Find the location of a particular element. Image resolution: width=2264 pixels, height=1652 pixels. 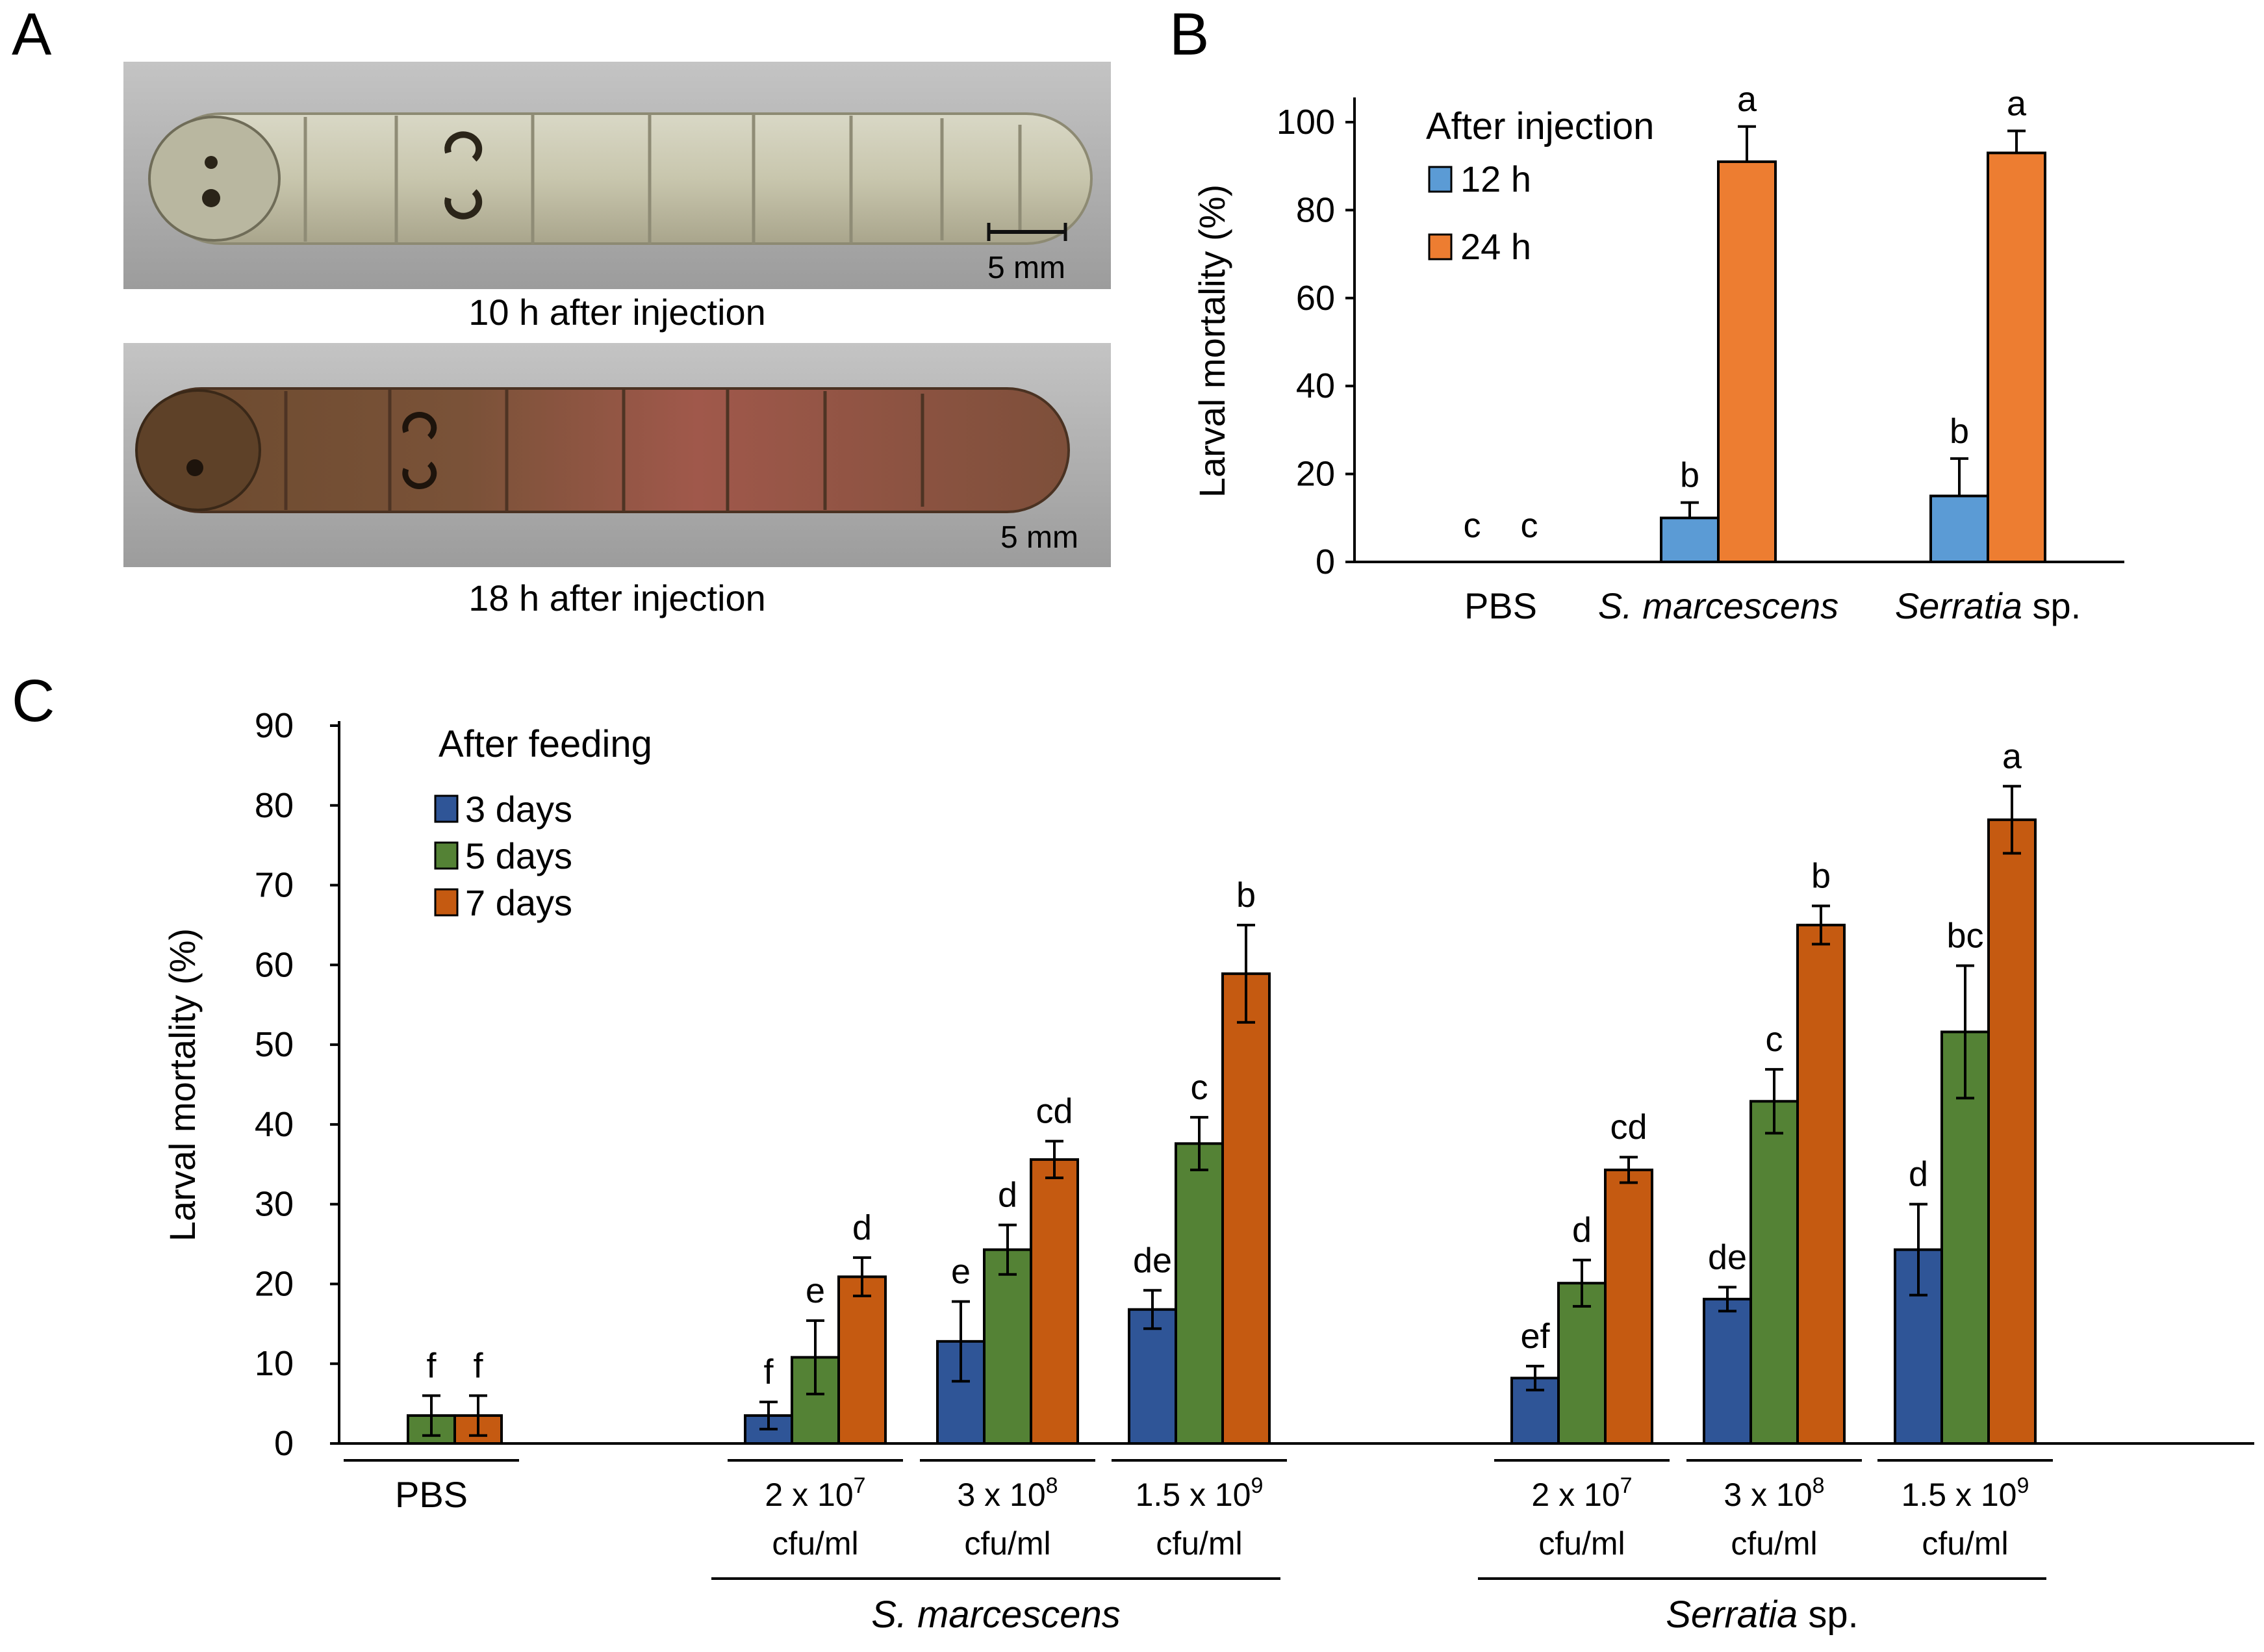

y-tick-label-b: 20 is located at coordinates (1316, 474).